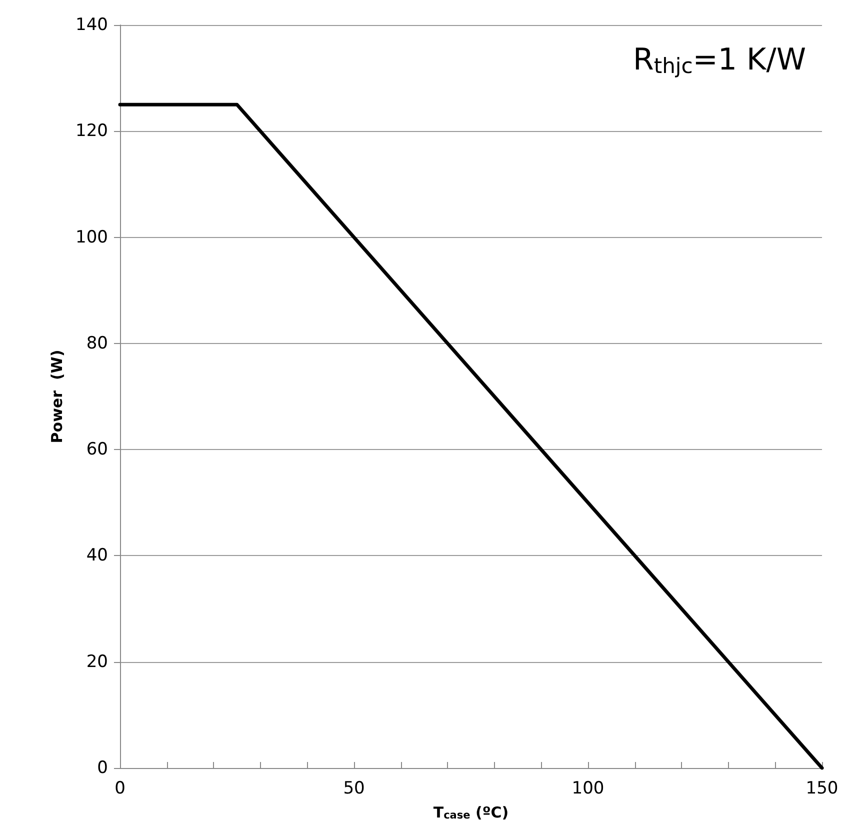 The width and height of the screenshot is (856, 840). What do you see at coordinates (97, 343) in the screenshot?
I see `y-tick-label: 80` at bounding box center [97, 343].